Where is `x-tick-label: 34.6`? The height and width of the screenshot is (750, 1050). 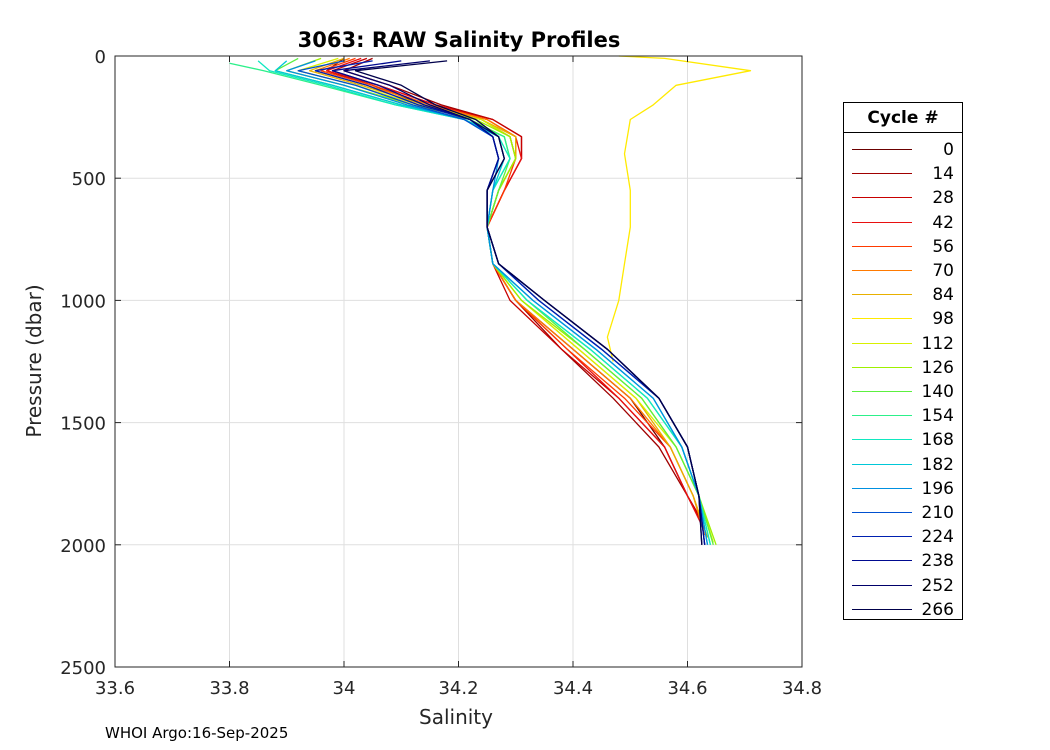 x-tick-label: 34.6 is located at coordinates (687, 688).